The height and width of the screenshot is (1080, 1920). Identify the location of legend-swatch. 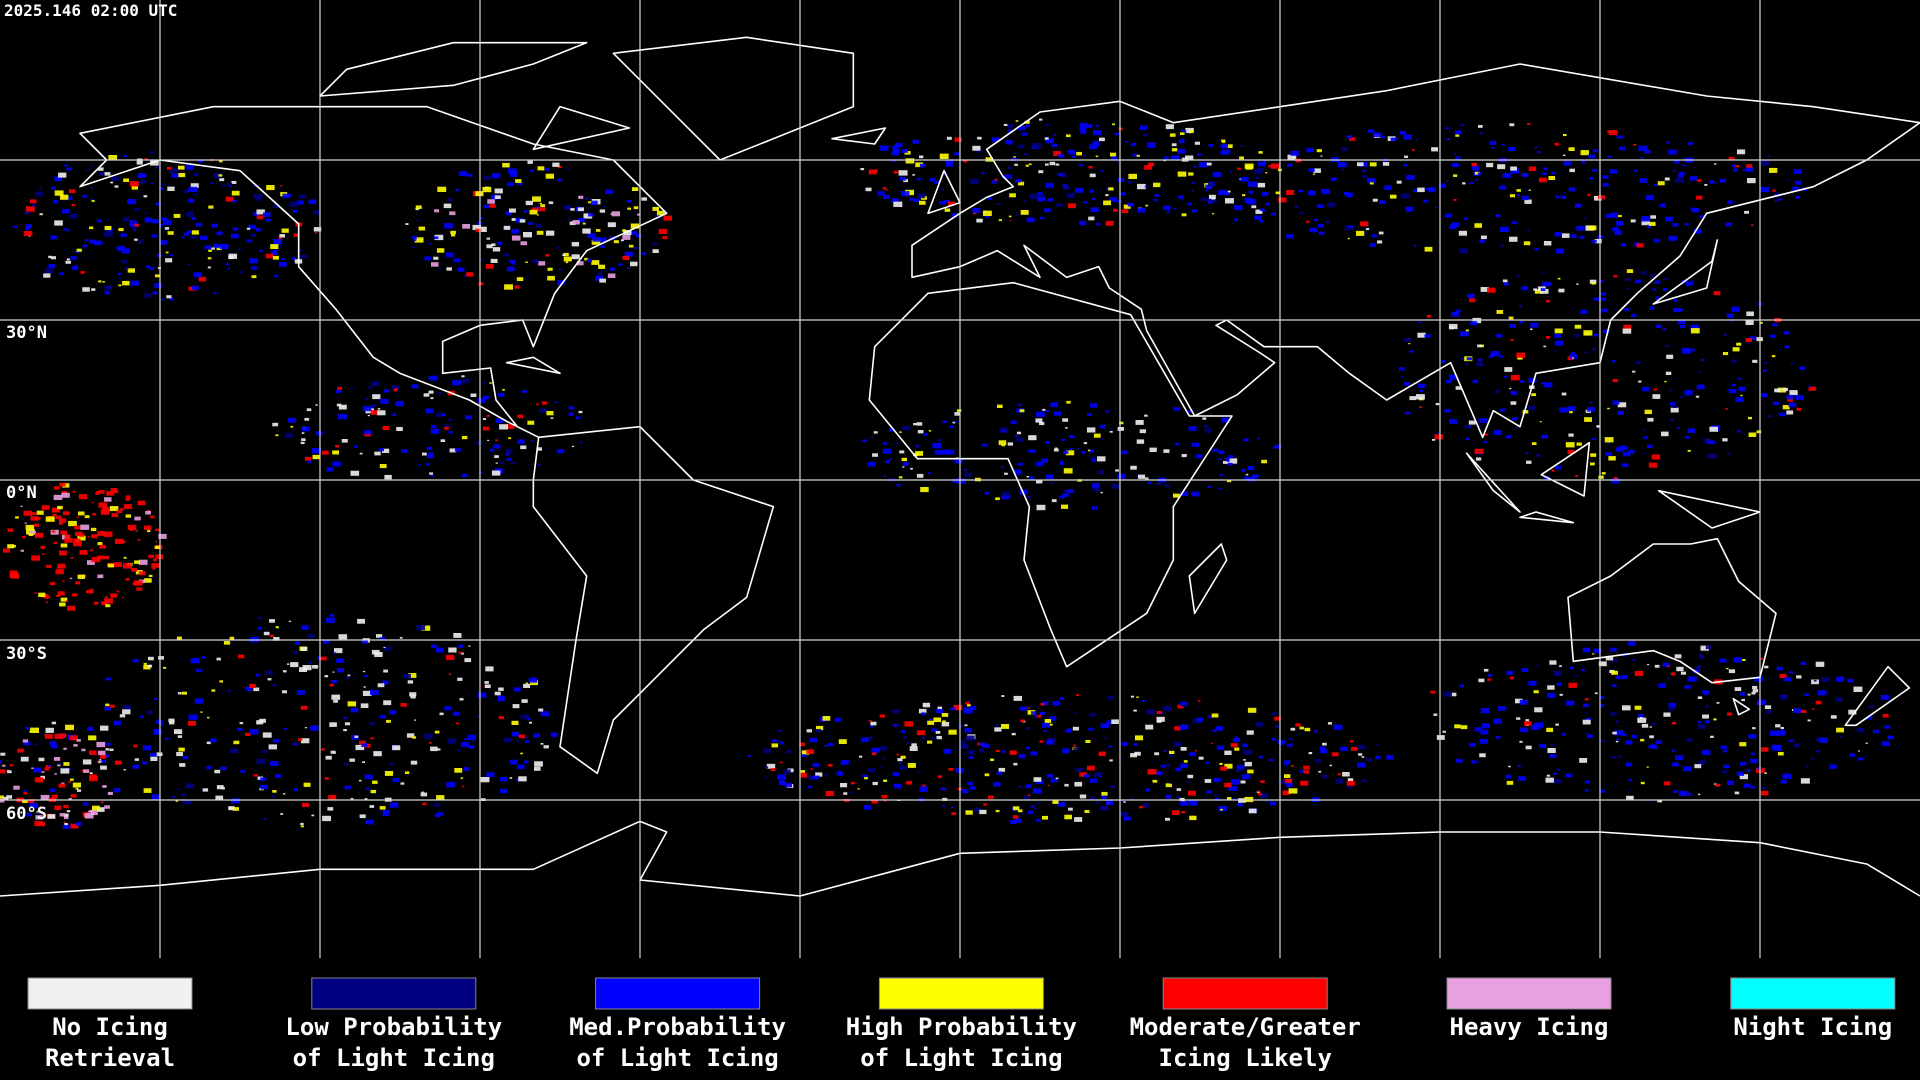
(110, 993).